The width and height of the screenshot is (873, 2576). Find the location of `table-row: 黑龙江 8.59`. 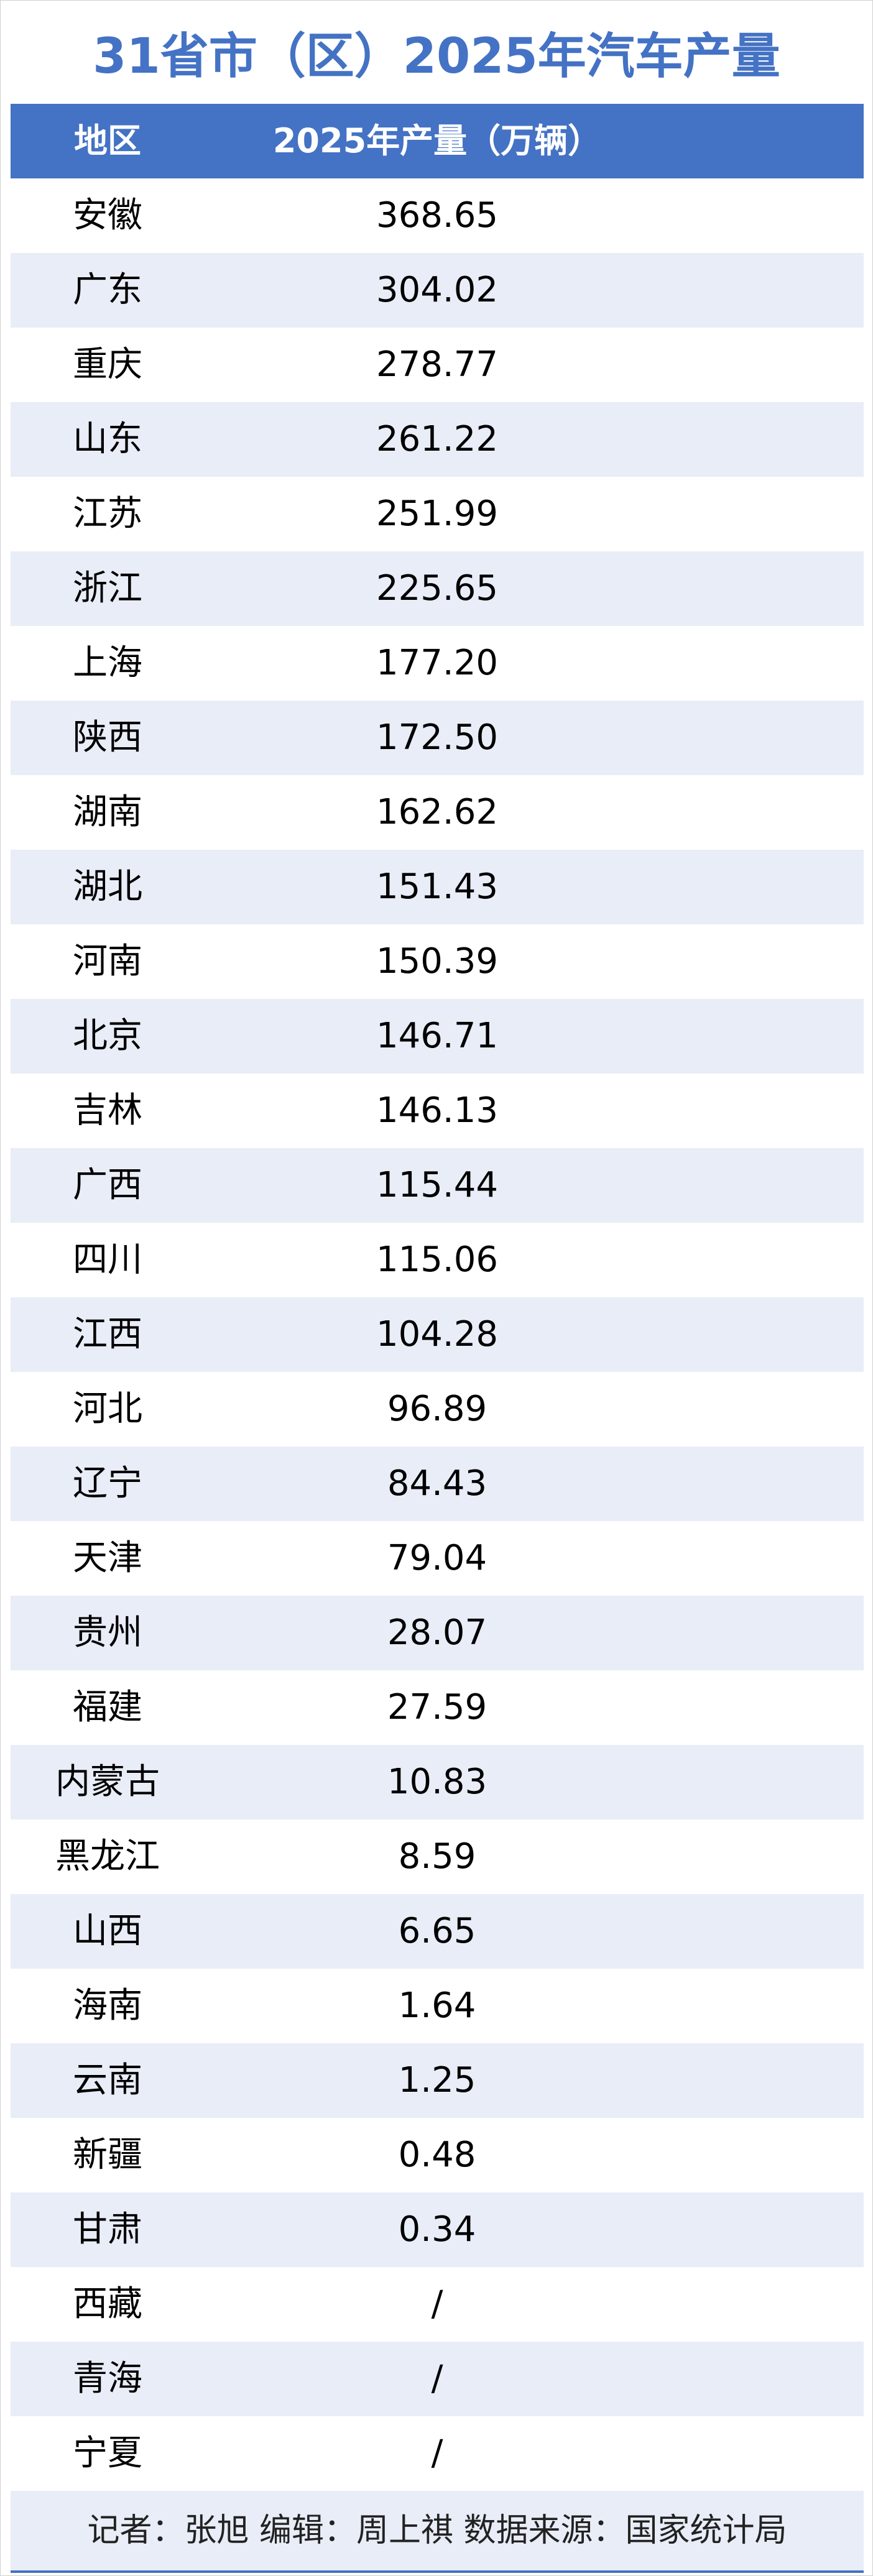

table-row: 黑龙江 8.59 is located at coordinates (437, 1856).